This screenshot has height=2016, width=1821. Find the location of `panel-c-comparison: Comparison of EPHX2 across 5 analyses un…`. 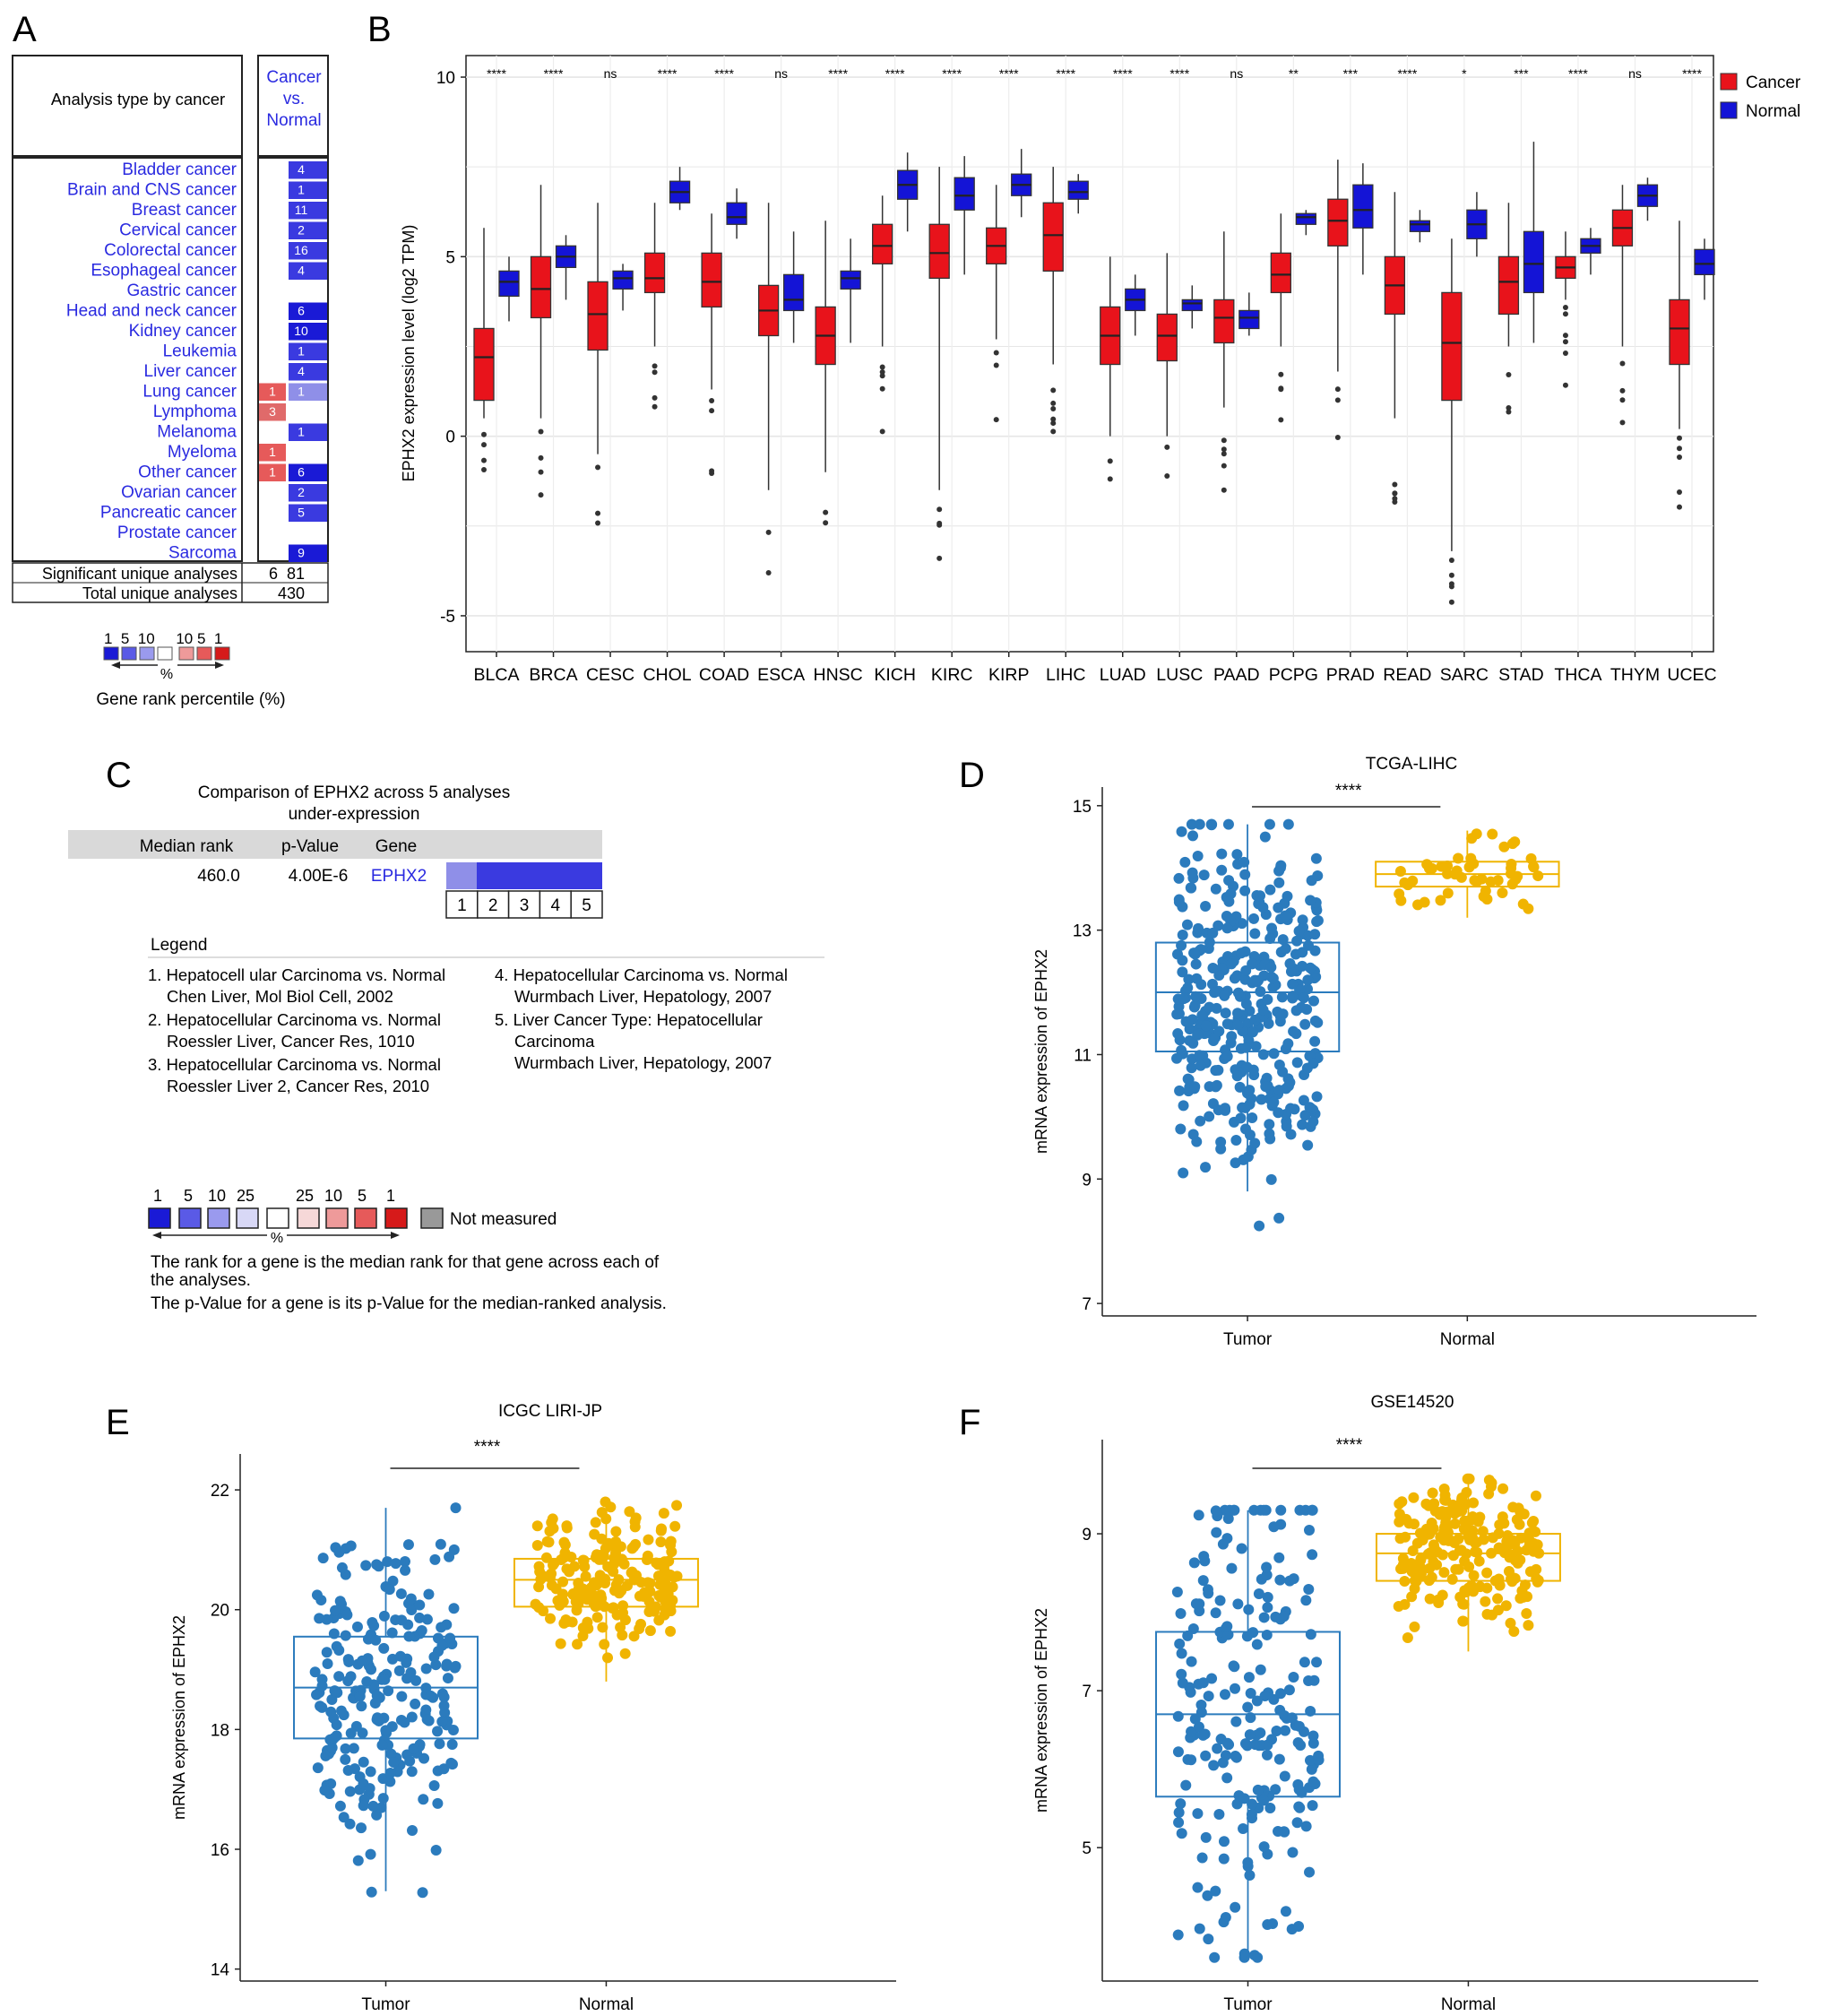

panel-c-comparison: Comparison of EPHX2 across 5 analyses un… is located at coordinates (446, 1048).